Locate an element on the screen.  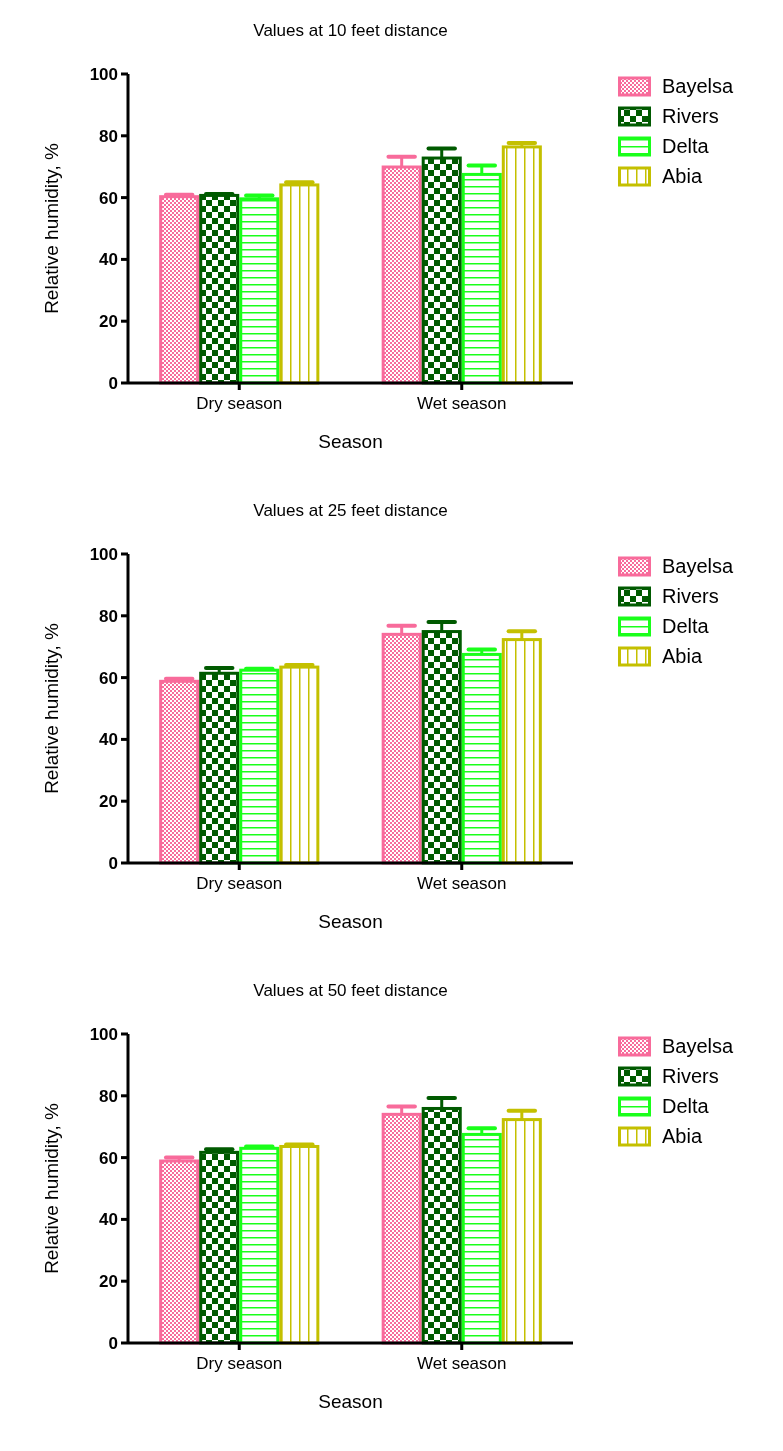
chart-title: Values at 25 feet distance is located at coordinates (350, 510).